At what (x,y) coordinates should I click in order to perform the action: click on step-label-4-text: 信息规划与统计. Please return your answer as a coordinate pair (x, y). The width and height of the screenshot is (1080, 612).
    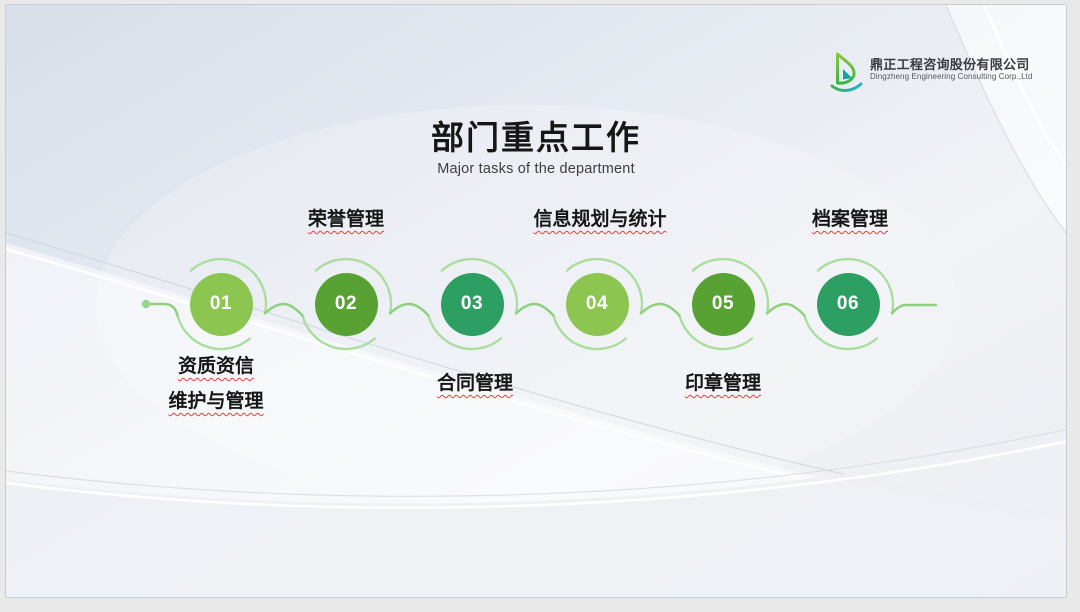
    Looking at the image, I should click on (600, 219).